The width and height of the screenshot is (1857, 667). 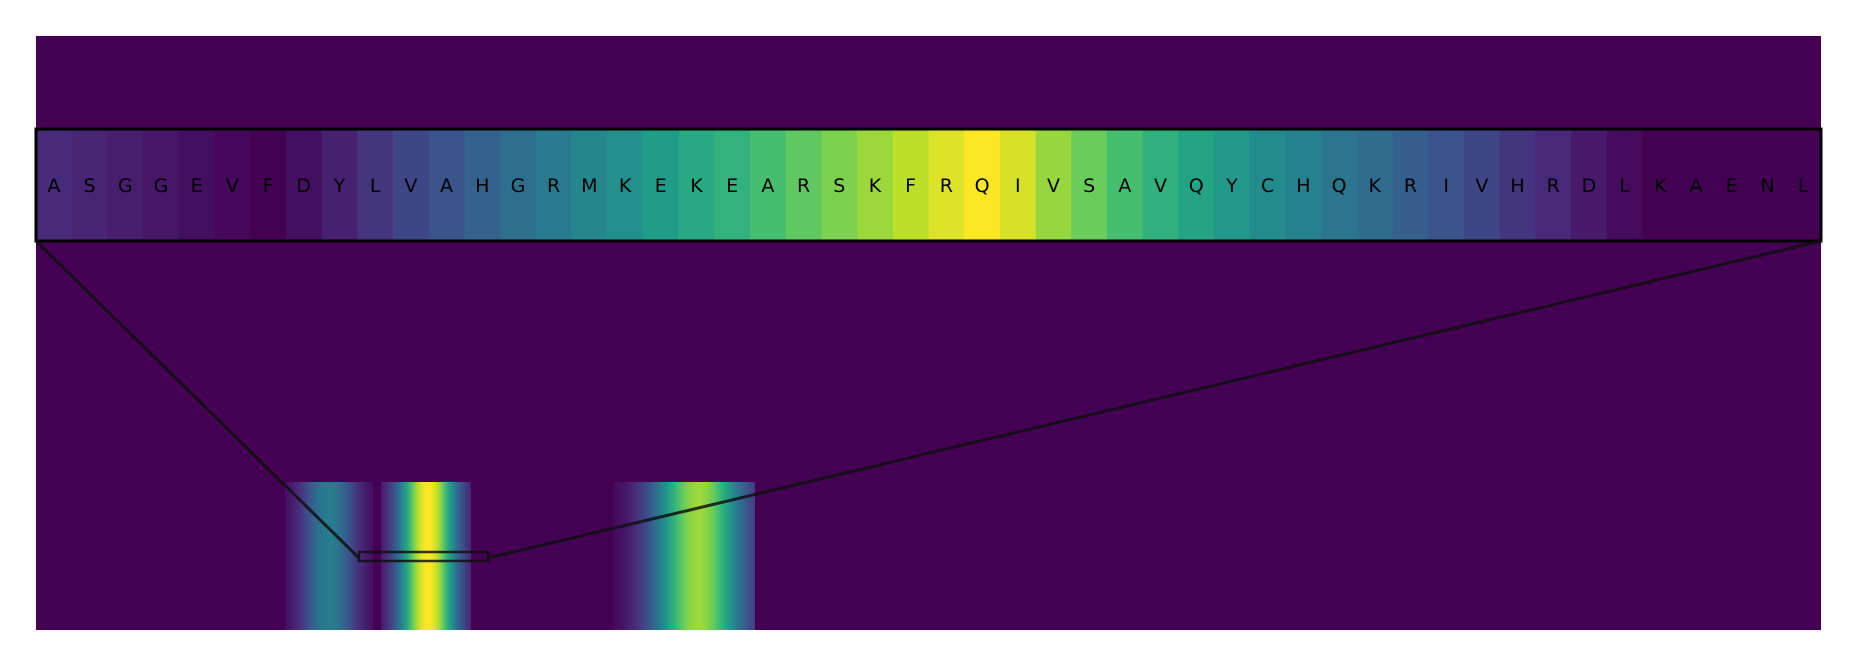 What do you see at coordinates (197, 399) in the screenshot?
I see `zoom-connector-left` at bounding box center [197, 399].